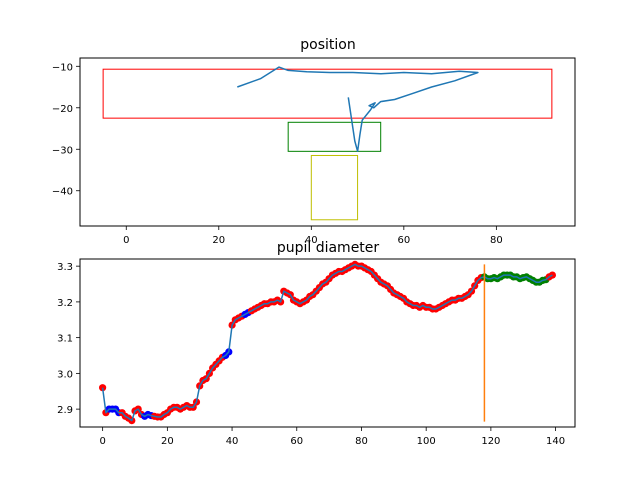 This screenshot has height=484, width=640. I want to click on position-x-tick-label: 20, so click(218, 240).